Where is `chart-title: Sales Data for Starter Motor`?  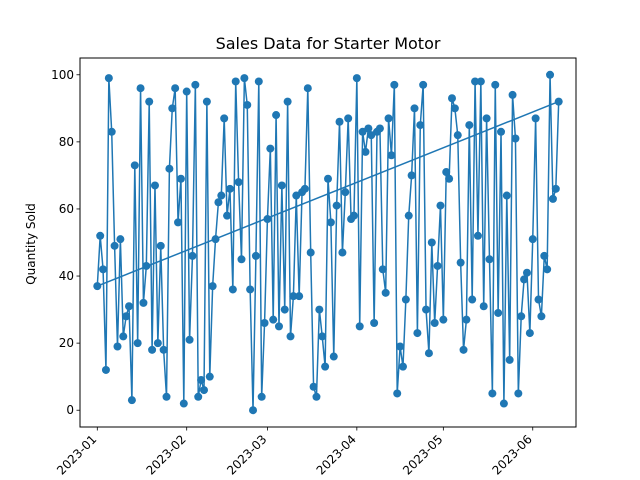 chart-title: Sales Data for Starter Motor is located at coordinates (328, 43).